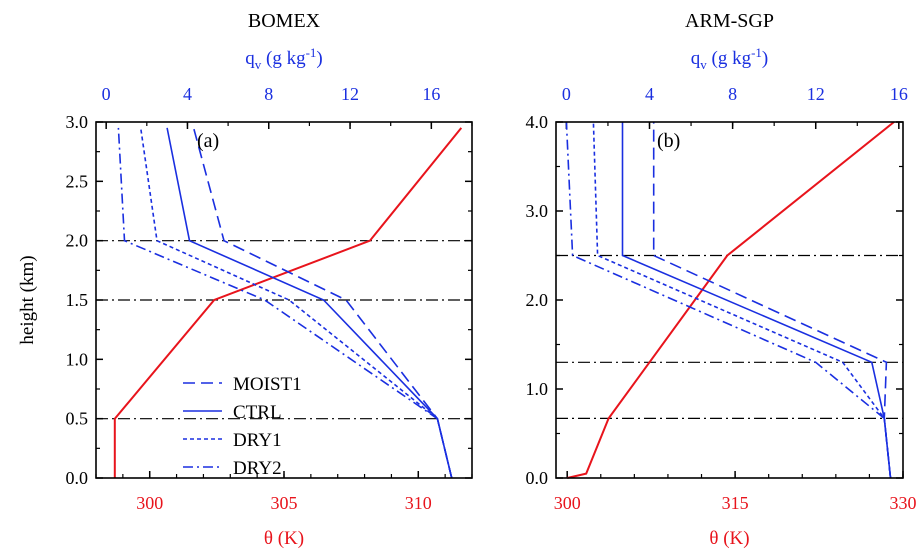 This screenshot has width=921, height=552. I want to click on legend-label: DRY1, so click(257, 440).